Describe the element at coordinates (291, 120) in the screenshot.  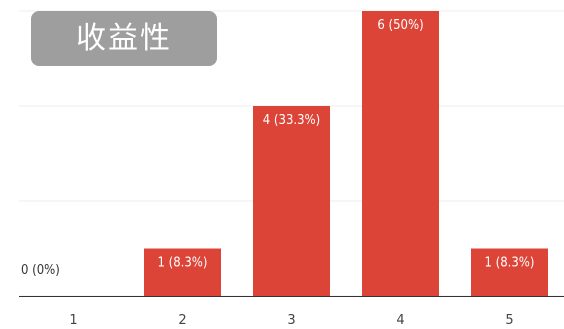
I see `data-label-3: 4 (33.3%)` at that location.